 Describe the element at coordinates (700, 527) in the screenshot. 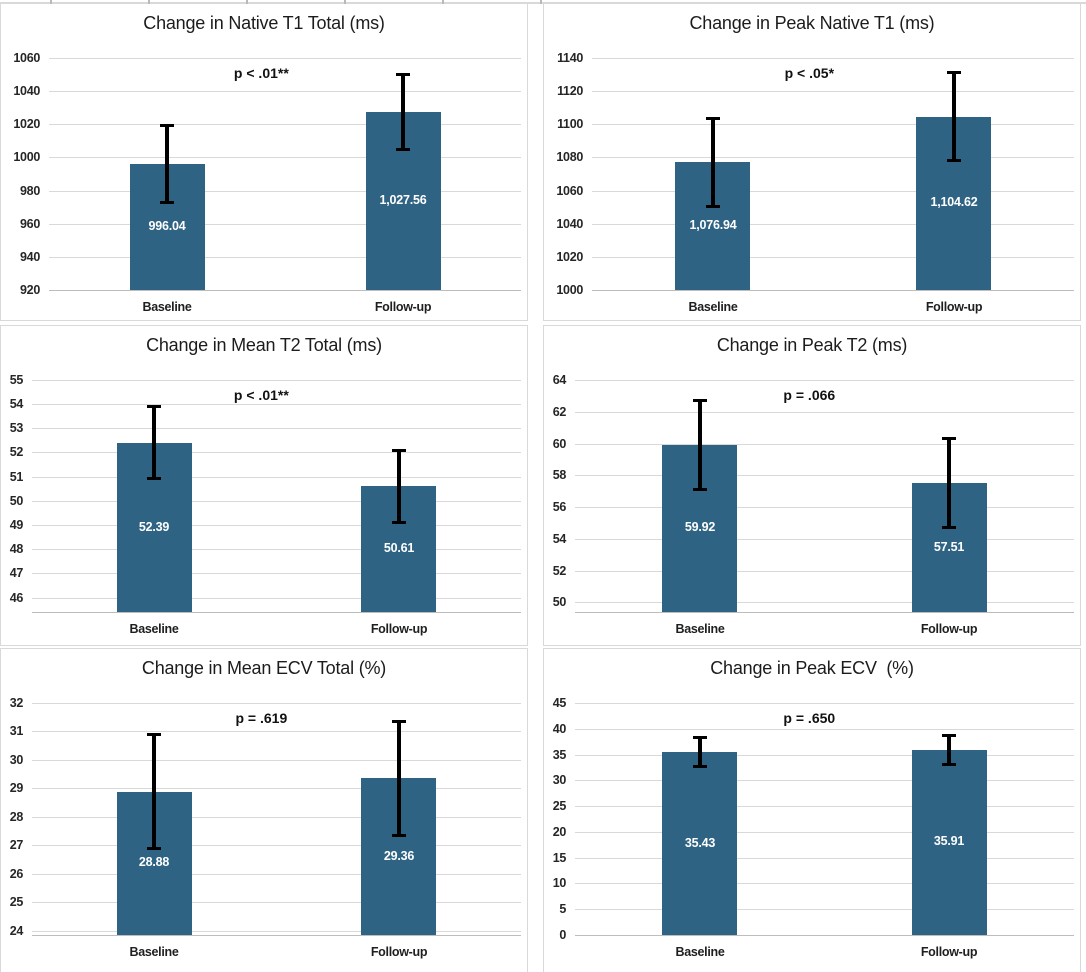

I see `bar-value-label: 59.92` at that location.